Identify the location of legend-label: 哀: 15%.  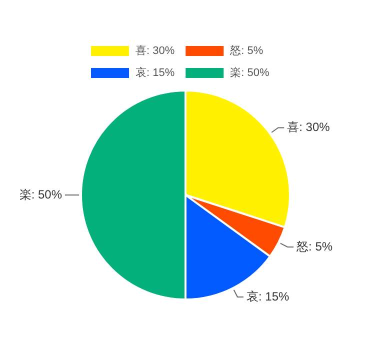
(155, 73).